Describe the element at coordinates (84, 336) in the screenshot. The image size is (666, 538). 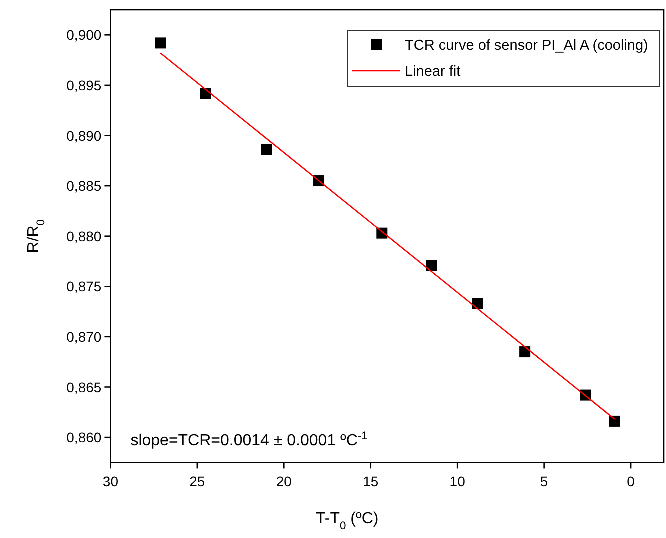
I see `y-tick-label: 0,870` at that location.